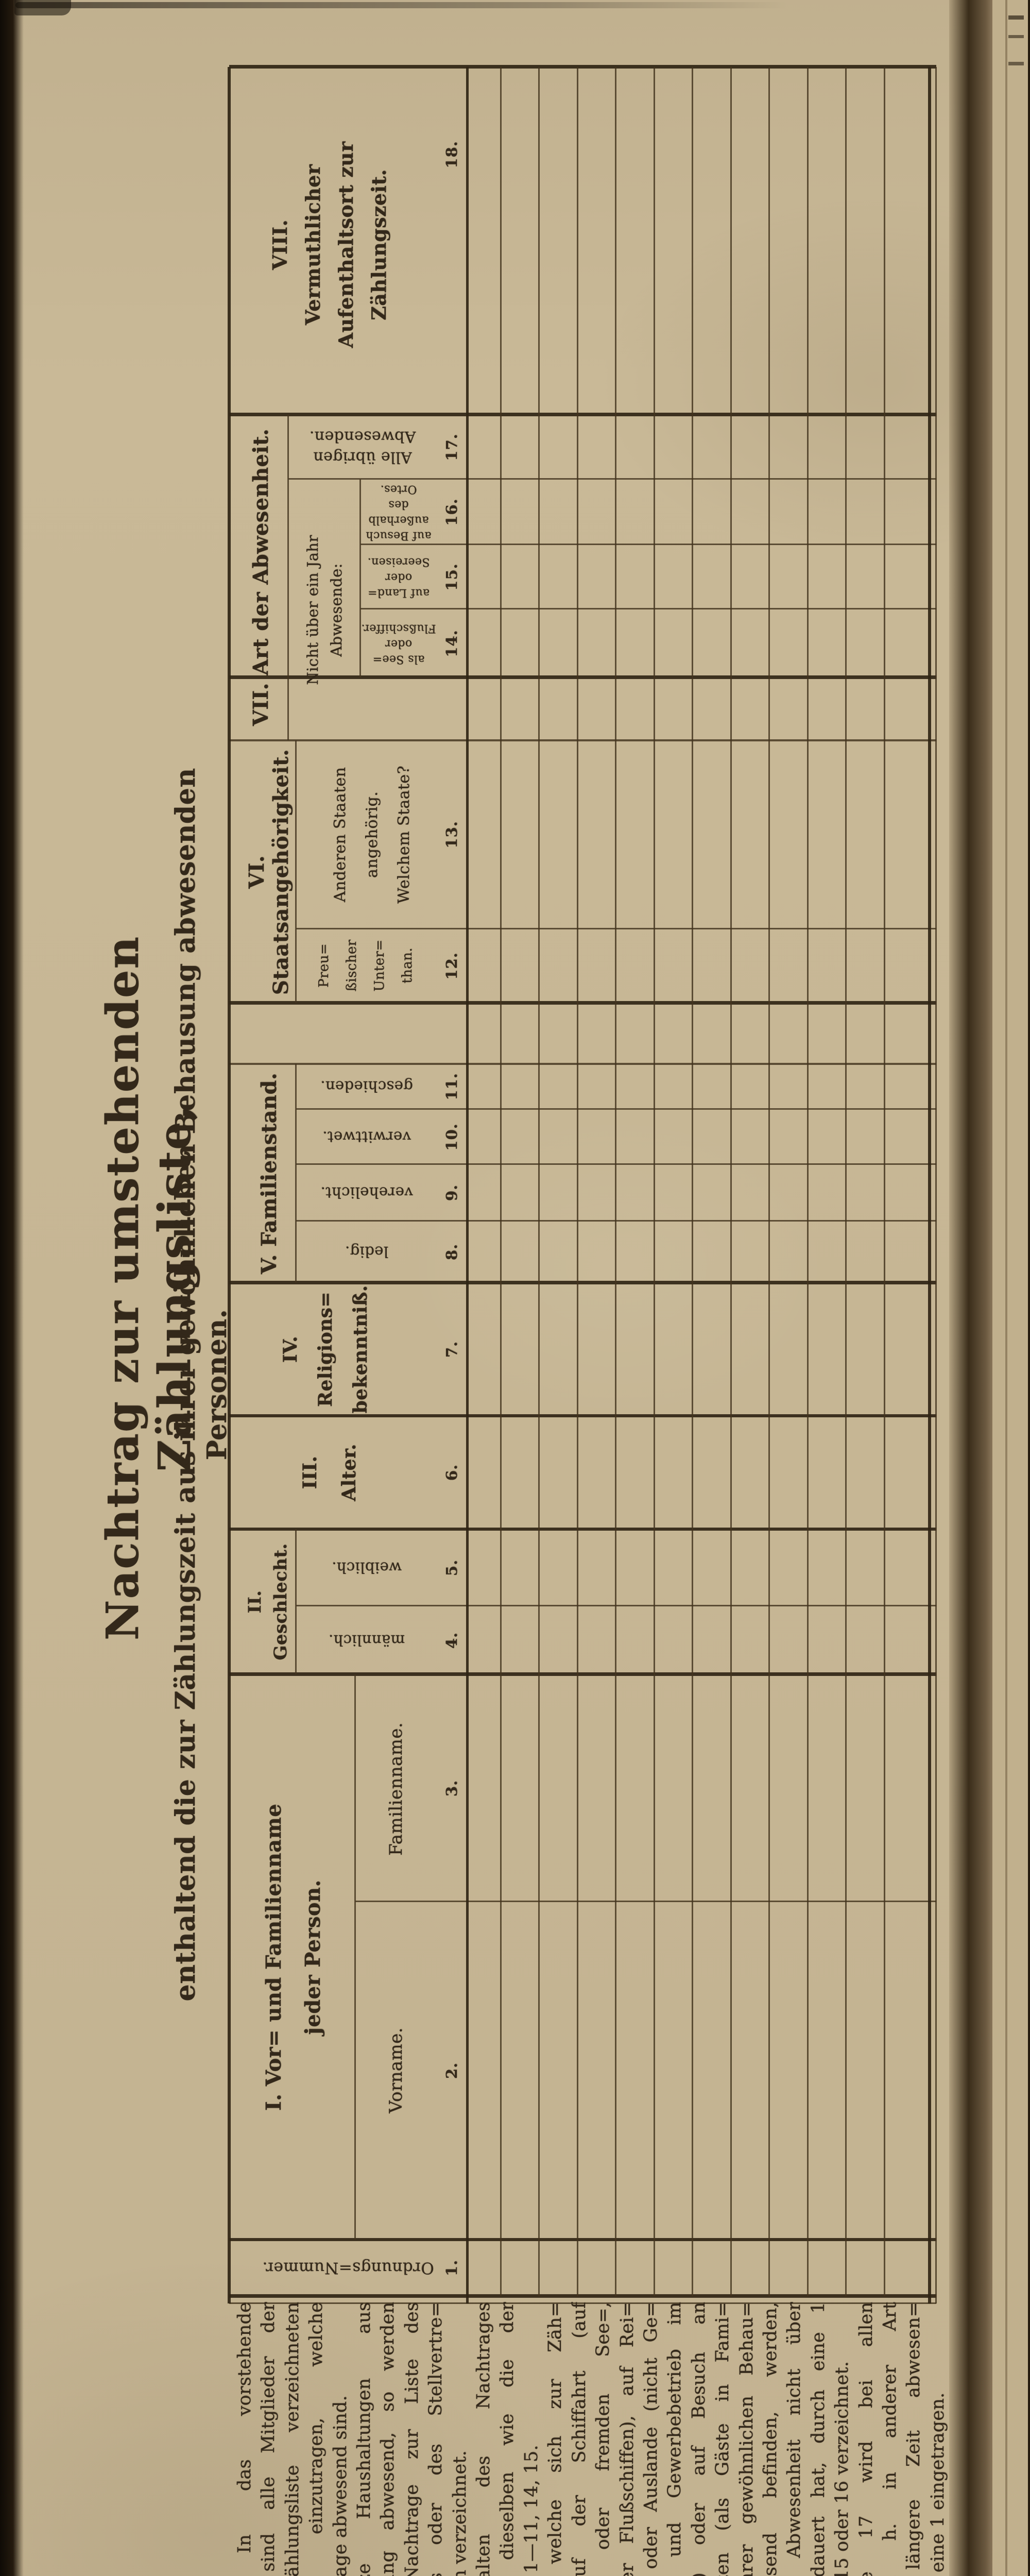  Describe the element at coordinates (244, 2439) in the screenshot. I see `anleitung-line: Anleitung. In das vorstehende` at that location.